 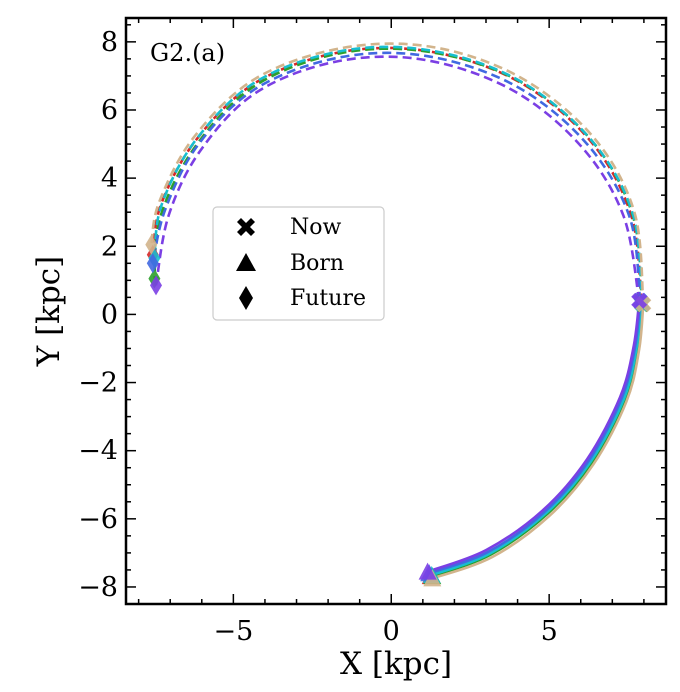 I want to click on panel-label: G2.(a), so click(x=187, y=53).